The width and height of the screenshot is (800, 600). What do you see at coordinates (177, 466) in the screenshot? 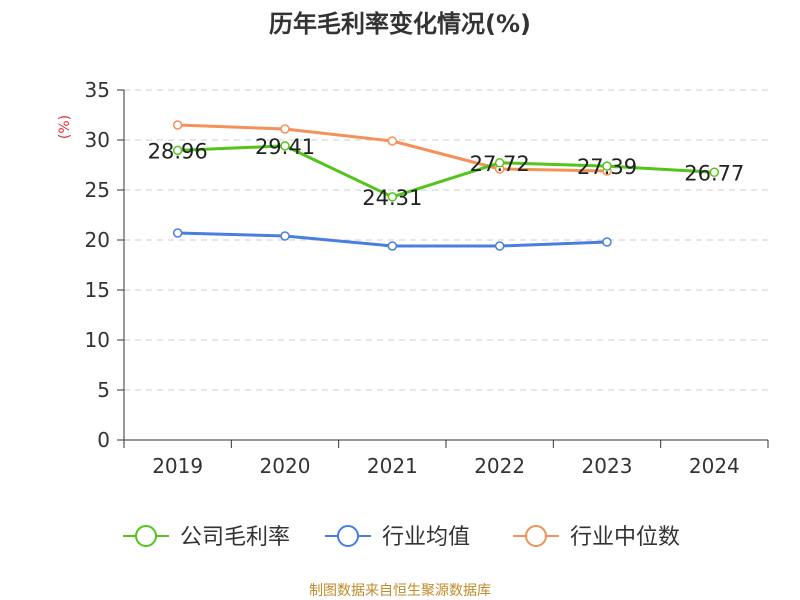
I see `x-tick-label: 2019` at bounding box center [177, 466].